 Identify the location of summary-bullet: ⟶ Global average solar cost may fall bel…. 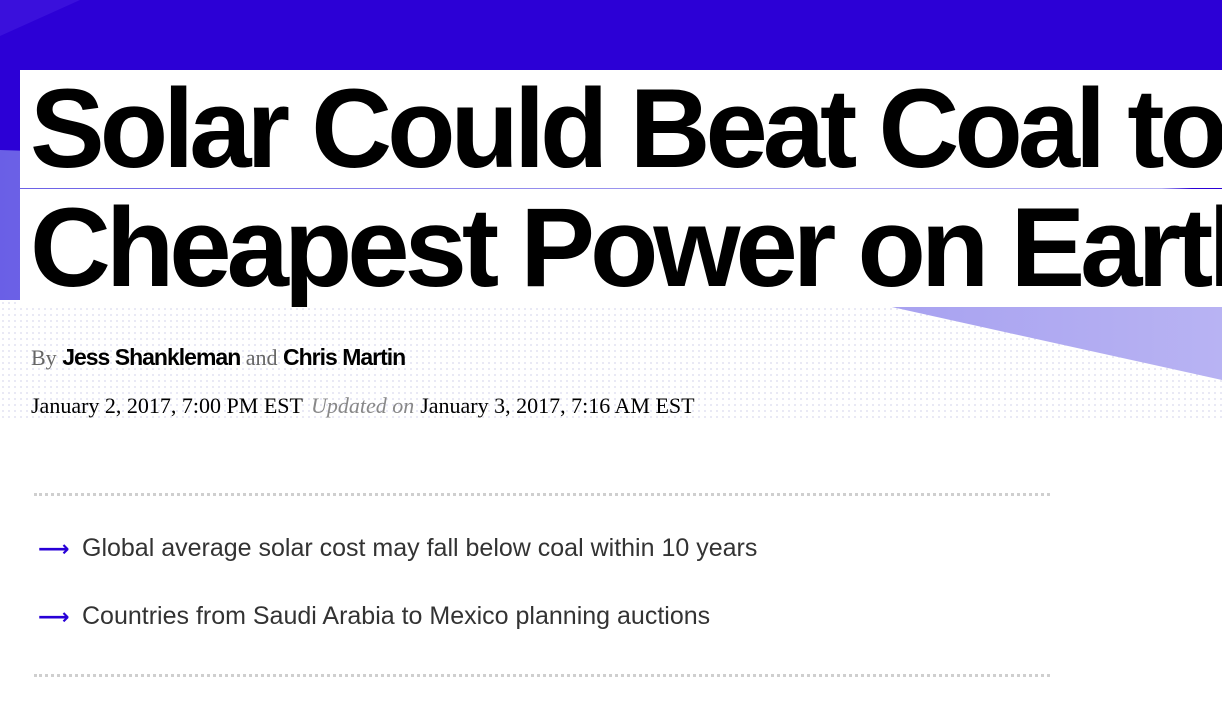
(397, 548).